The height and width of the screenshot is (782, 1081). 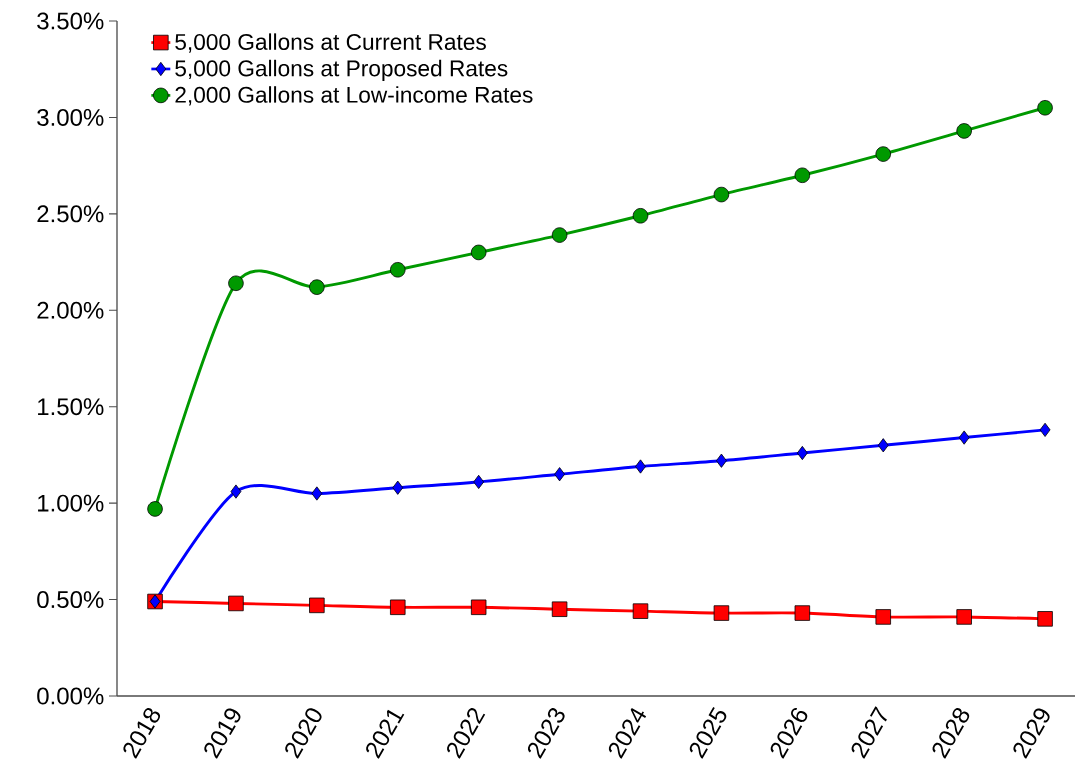 What do you see at coordinates (70, 310) in the screenshot?
I see `y-tick-label: 2.00%` at bounding box center [70, 310].